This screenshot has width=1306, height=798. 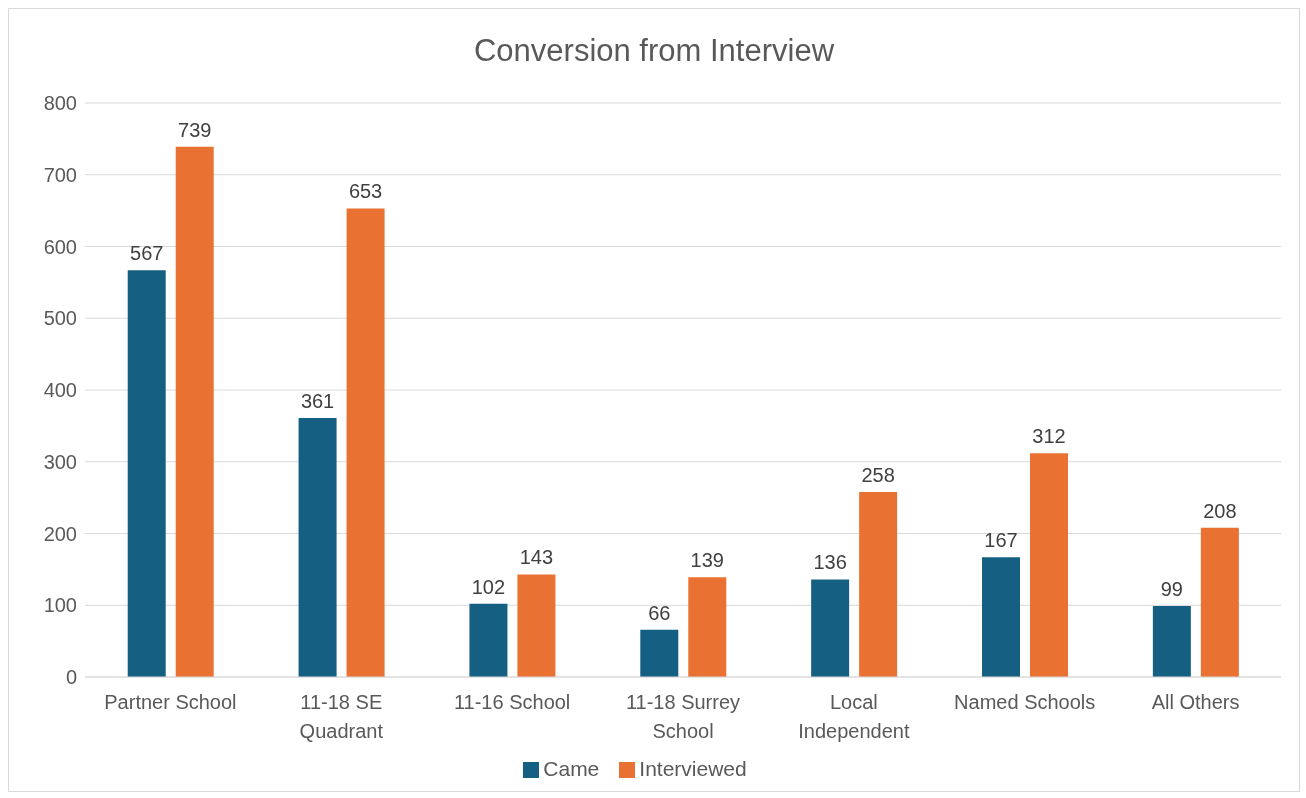 I want to click on data-label: 653, so click(x=365, y=191).